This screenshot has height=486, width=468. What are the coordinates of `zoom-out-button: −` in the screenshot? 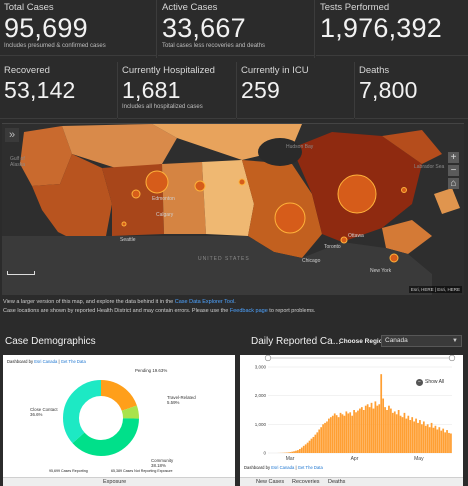 It's located at (453, 170).